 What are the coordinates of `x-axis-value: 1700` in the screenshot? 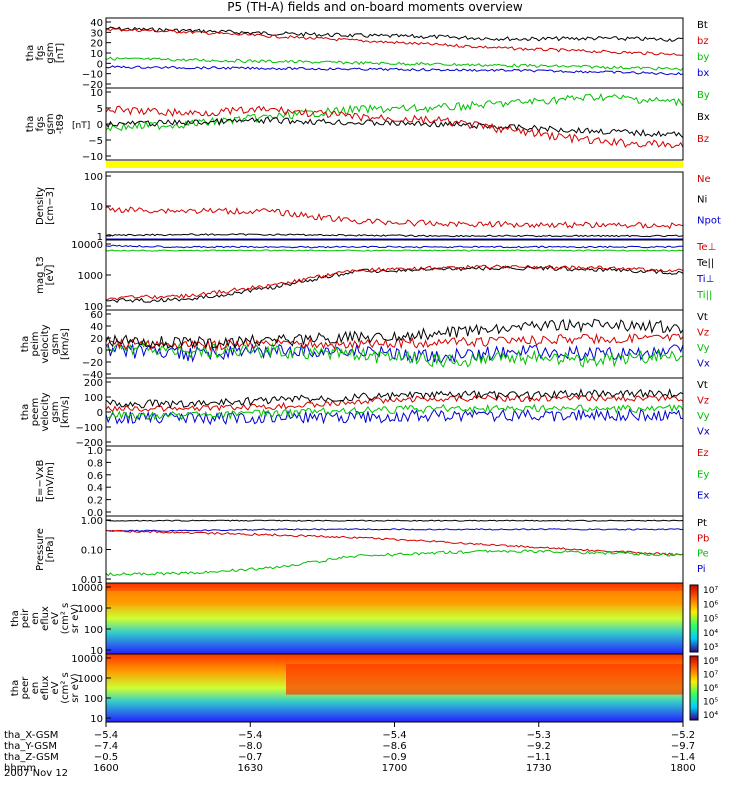 It's located at (394, 768).